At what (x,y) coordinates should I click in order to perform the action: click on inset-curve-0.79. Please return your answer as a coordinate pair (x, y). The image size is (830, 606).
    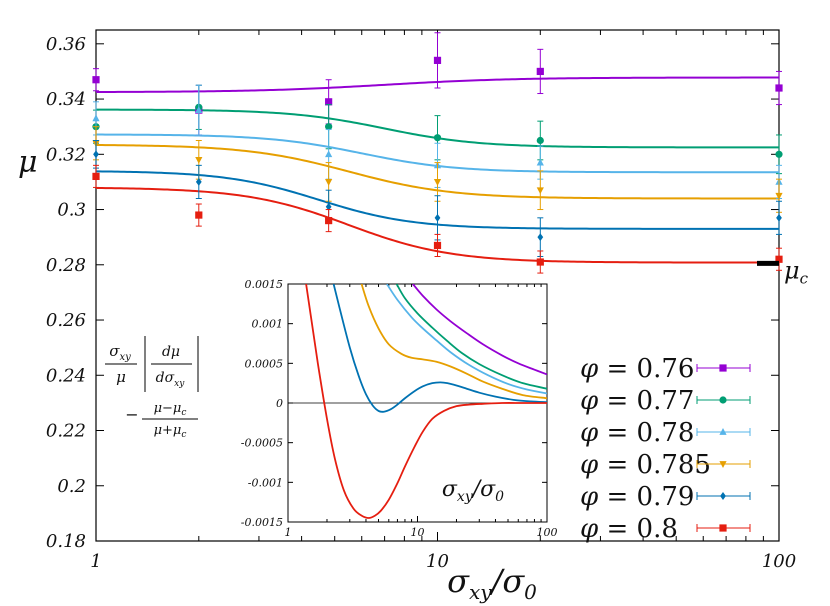
    Looking at the image, I should click on (439, 348).